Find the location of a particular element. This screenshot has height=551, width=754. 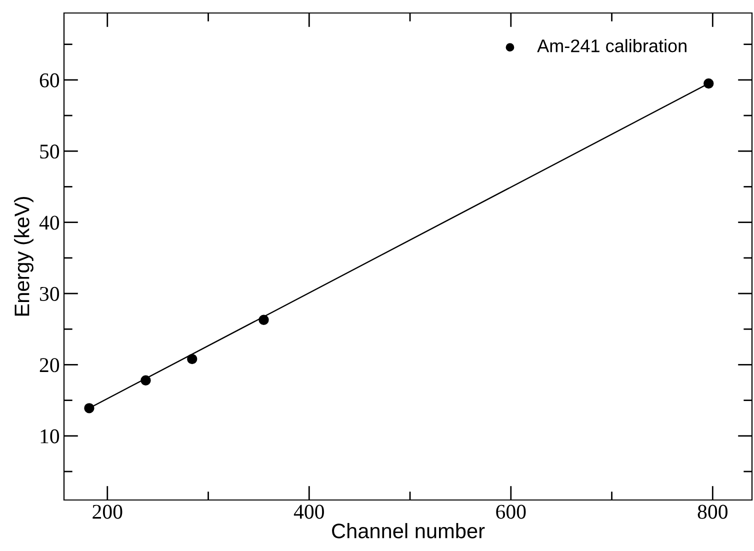

x-tick-label: 600 is located at coordinates (511, 511).